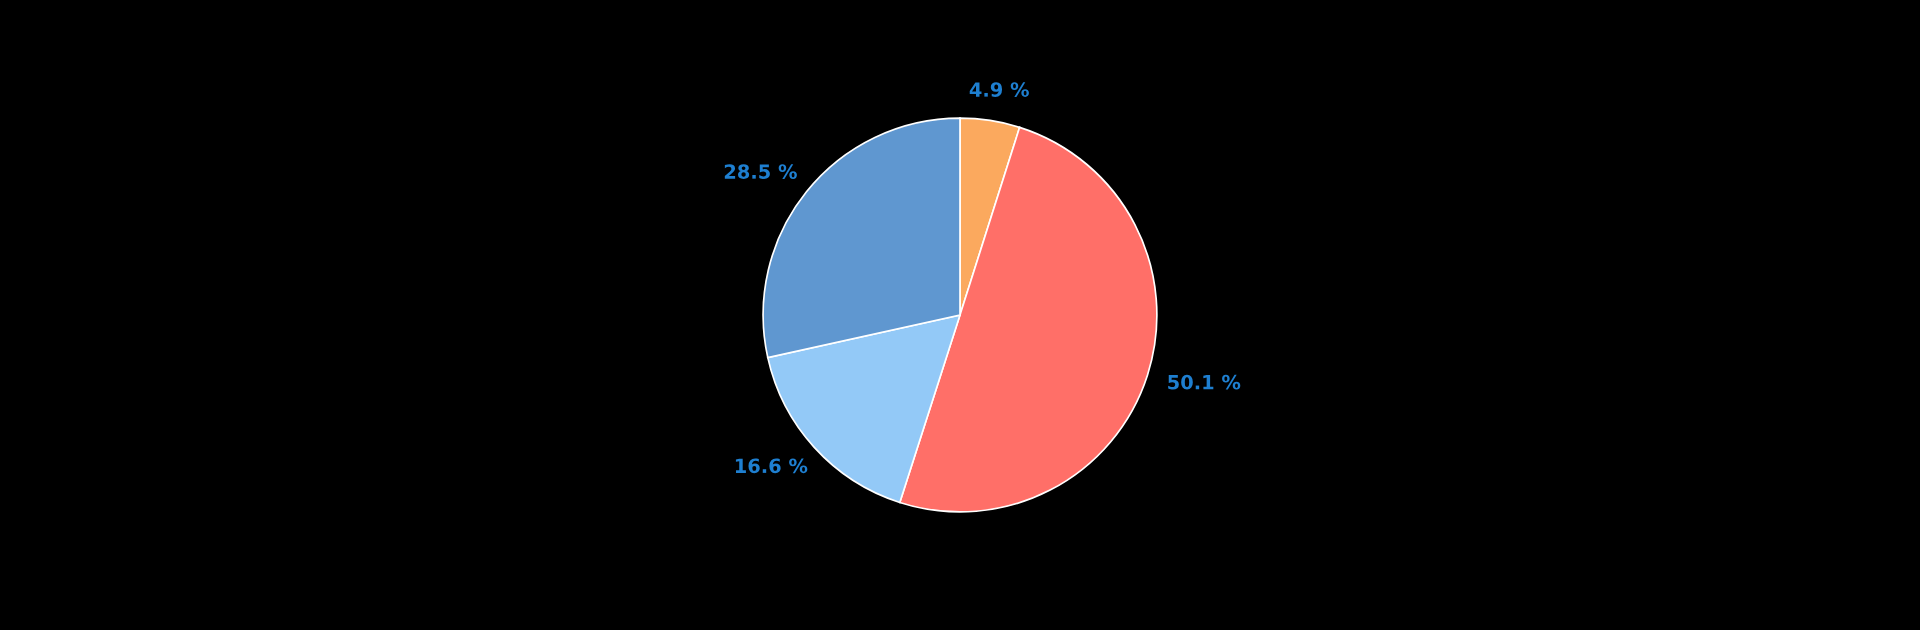  What do you see at coordinates (760, 171) in the screenshot?
I see `data-label: 28.5 %` at bounding box center [760, 171].